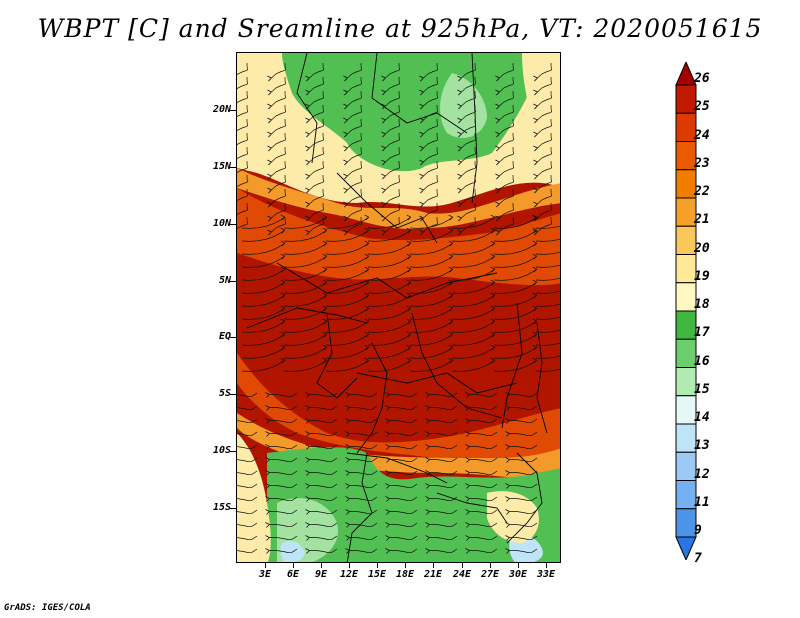  I want to click on lat-label: 5N, so click(224, 280).